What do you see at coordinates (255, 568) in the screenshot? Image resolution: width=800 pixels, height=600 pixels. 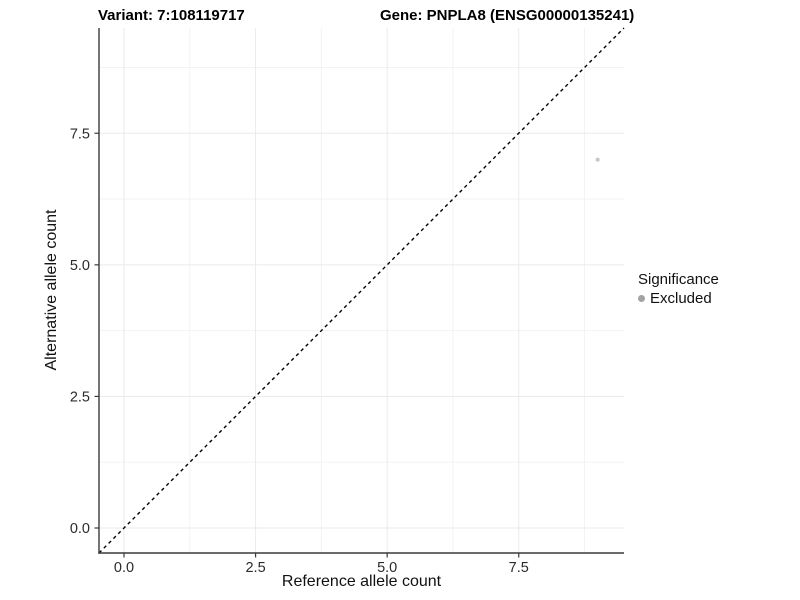 I see `x-tick-label: 2.5` at bounding box center [255, 568].